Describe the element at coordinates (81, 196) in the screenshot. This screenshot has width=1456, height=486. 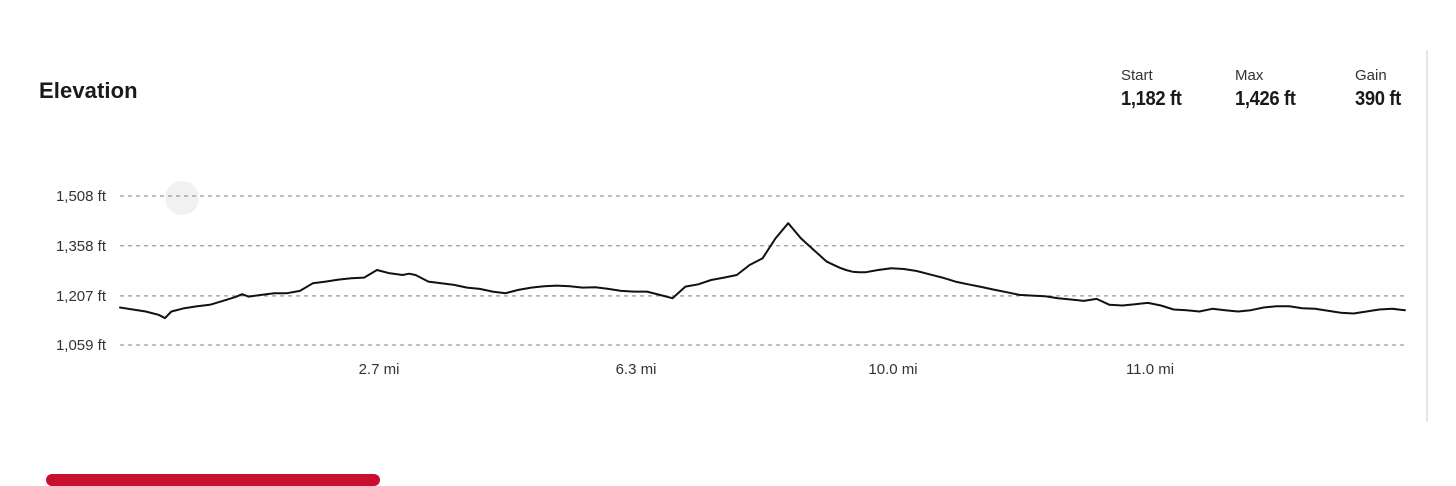
I see `y-tick-label: 1,508 ft` at that location.